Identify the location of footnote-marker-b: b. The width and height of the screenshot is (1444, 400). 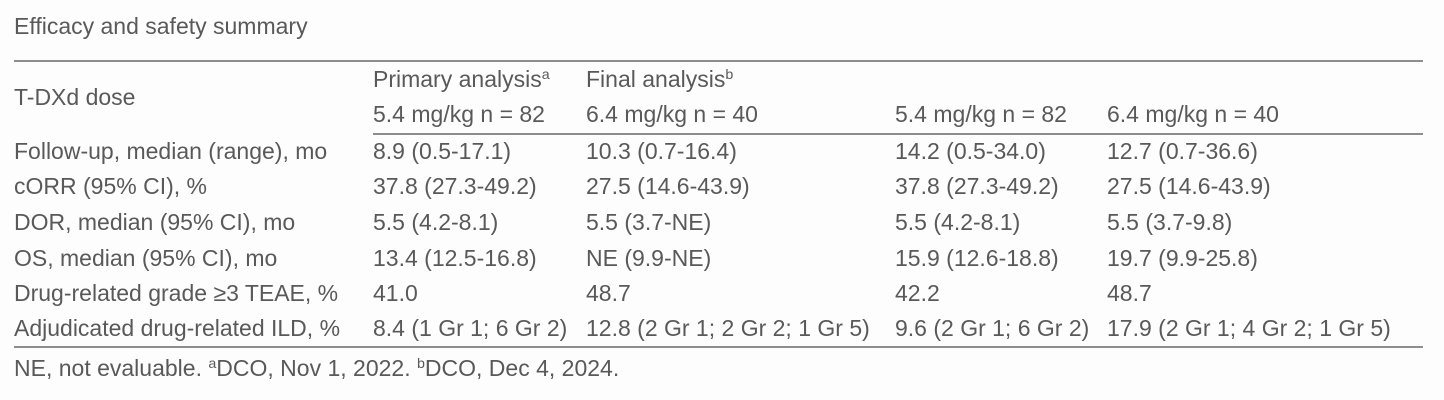
(729, 75).